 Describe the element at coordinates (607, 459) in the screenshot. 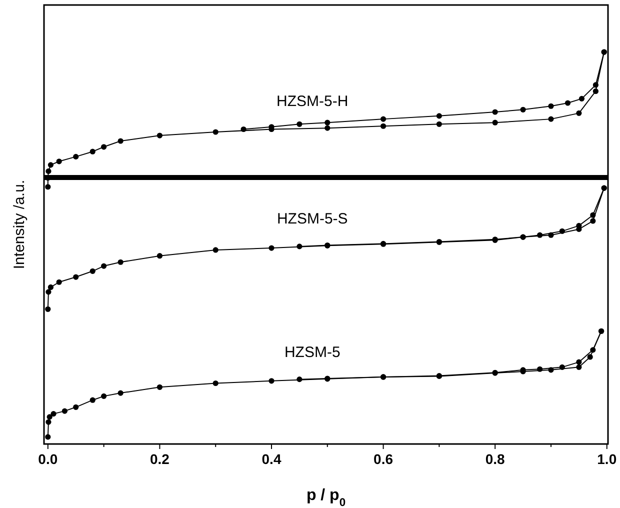

I see `x-tick-label: 1.0` at that location.